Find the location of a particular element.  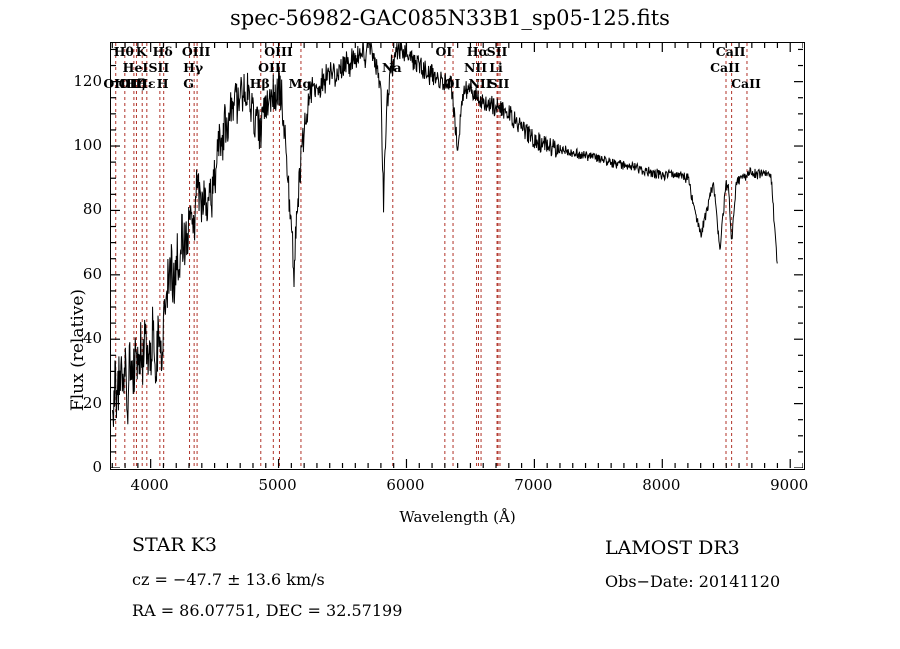

y-axis-title: Flux (relative) is located at coordinates (78, 350).